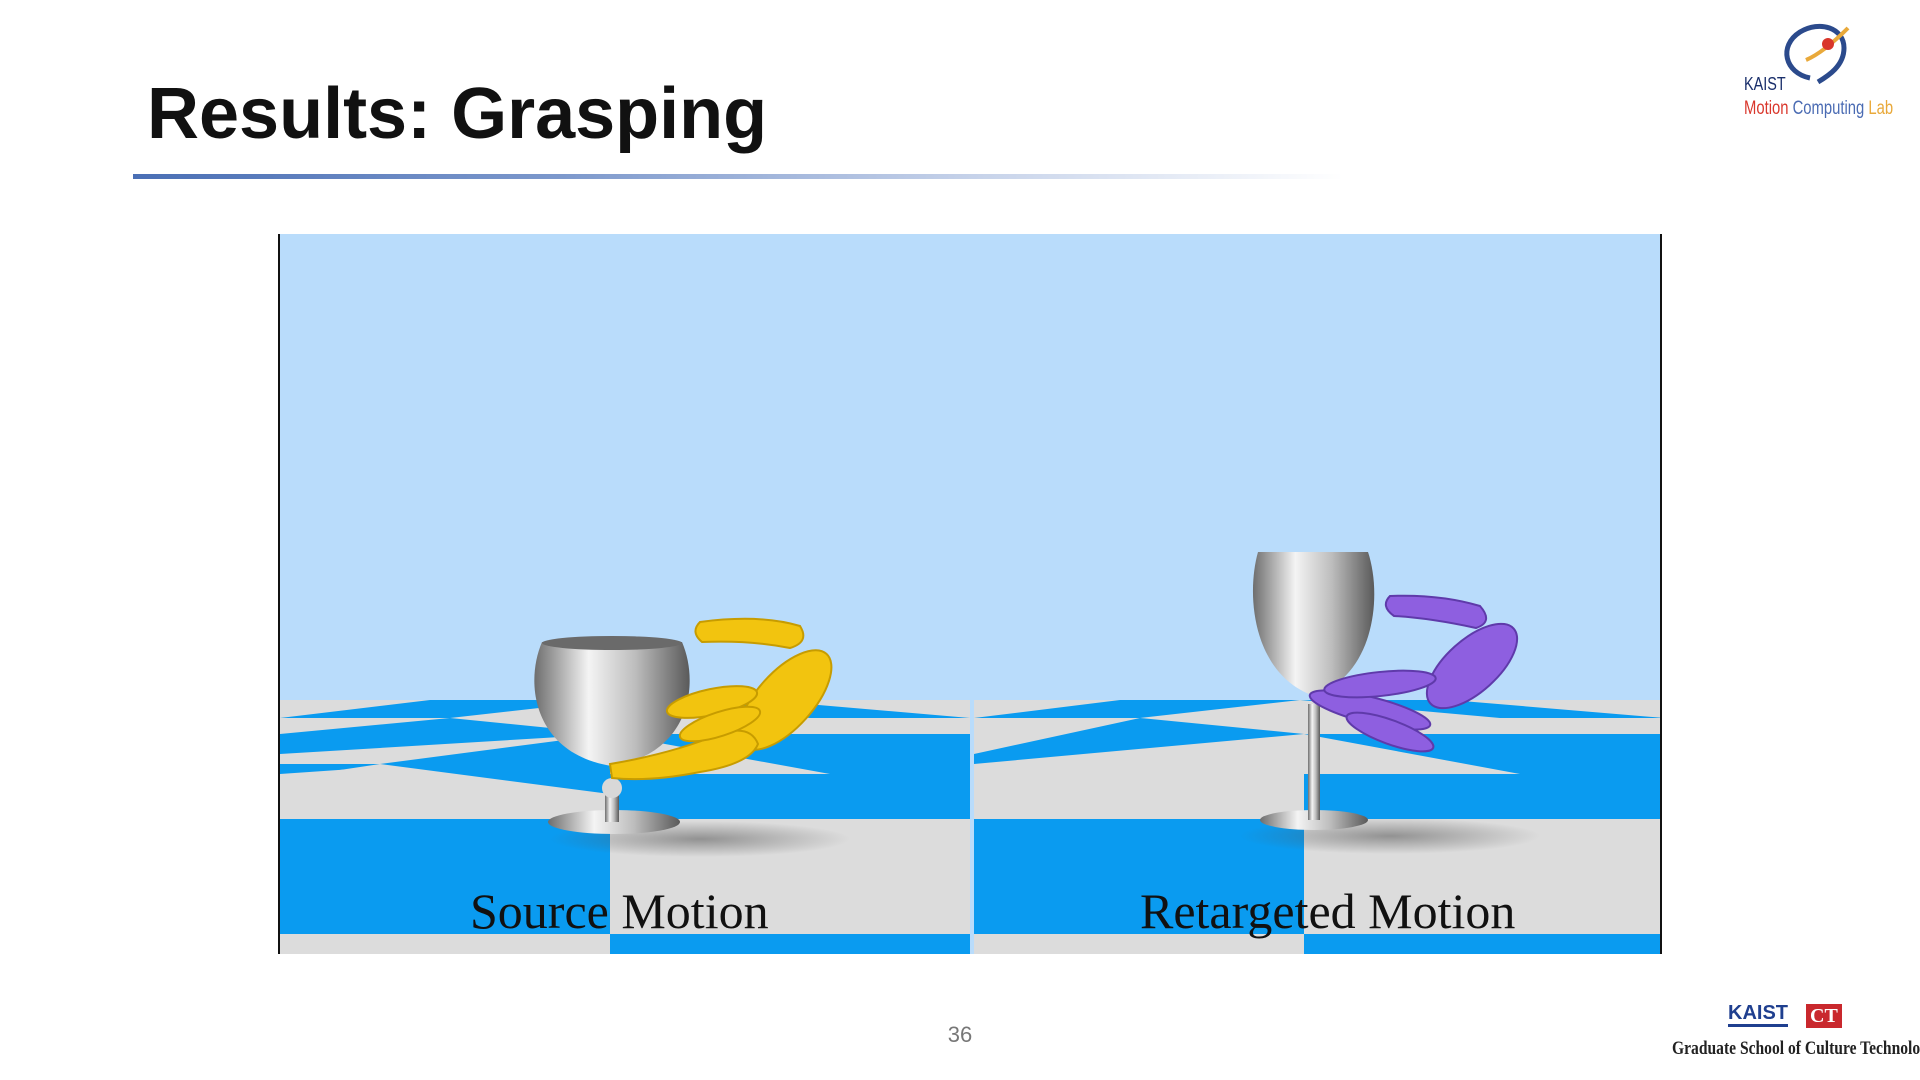 The image size is (1920, 1080). Describe the element at coordinates (1817, 54) in the screenshot. I see `orbit-icon` at that location.